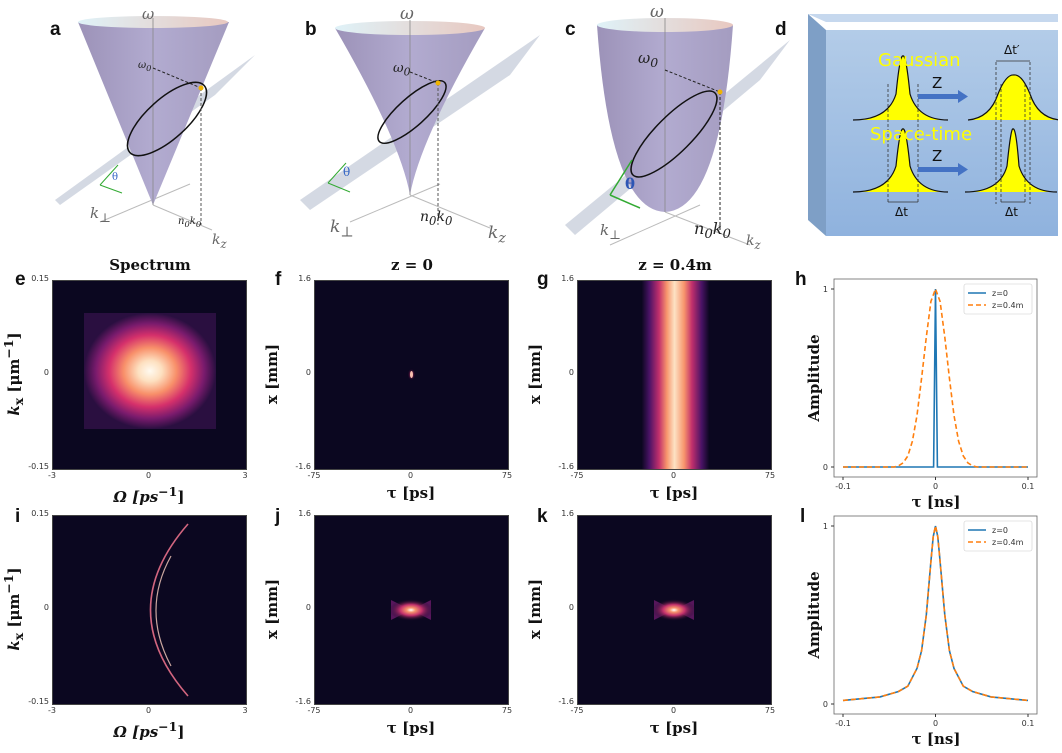 This screenshot has height=753, width=1062. What do you see at coordinates (411, 375) in the screenshot?
I see `heatmap-f` at bounding box center [411, 375].